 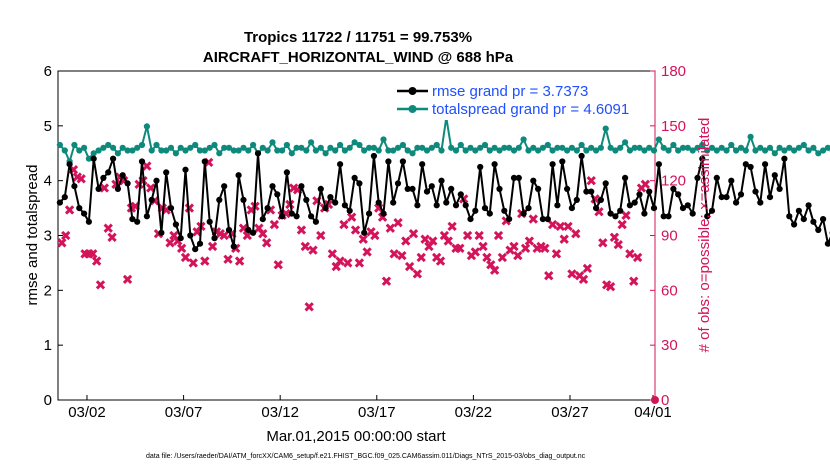 What do you see at coordinates (358, 37) in the screenshot?
I see `chart-title: Tropics 11722 / 11751 = 99.753%` at bounding box center [358, 37].